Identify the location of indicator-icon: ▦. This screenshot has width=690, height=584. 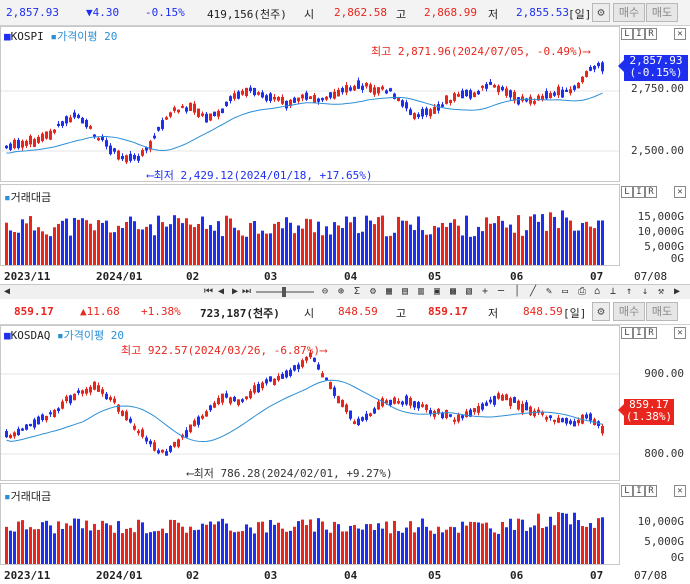
(389, 291).